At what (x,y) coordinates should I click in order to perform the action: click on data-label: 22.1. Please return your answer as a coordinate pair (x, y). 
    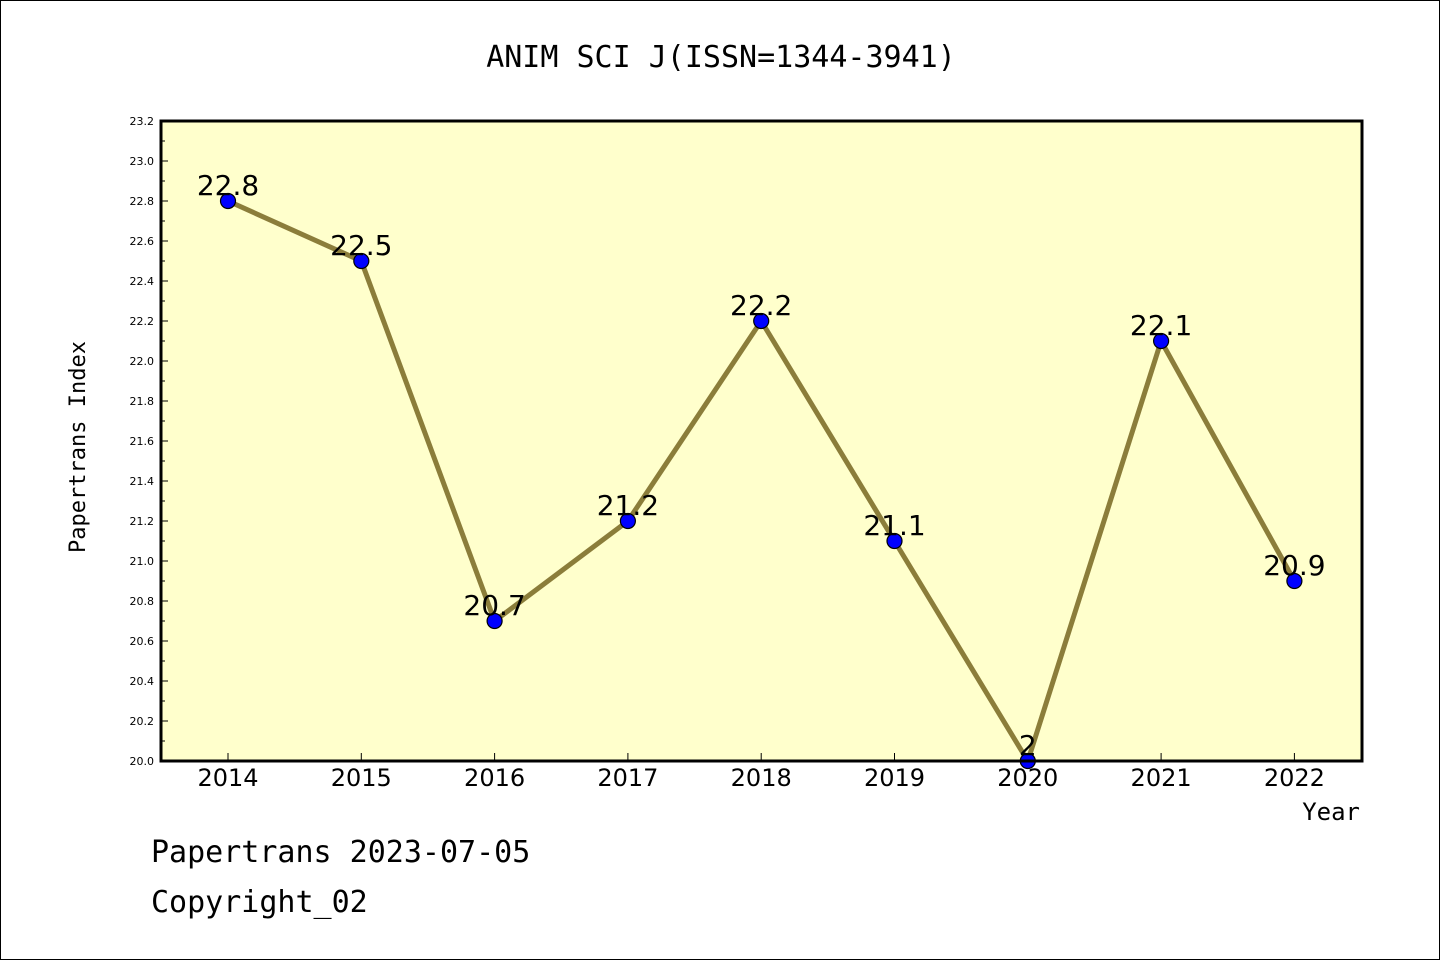
    Looking at the image, I should click on (1161, 325).